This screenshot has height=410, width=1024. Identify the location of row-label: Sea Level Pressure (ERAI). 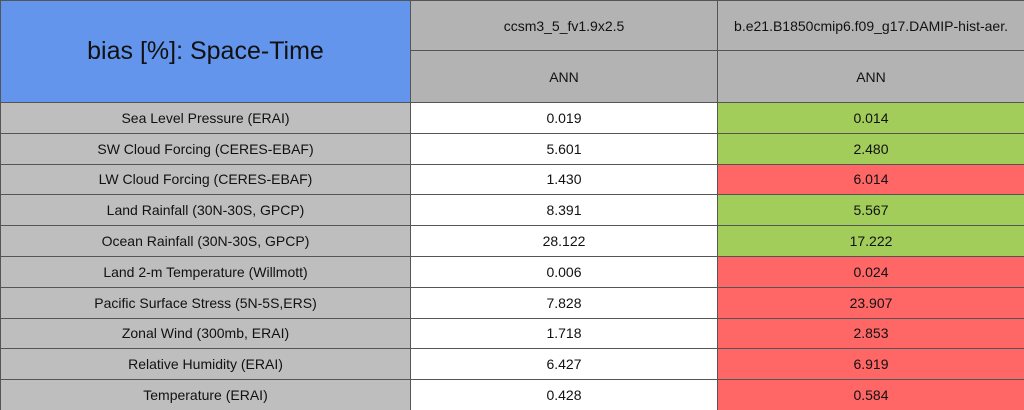
(205, 118).